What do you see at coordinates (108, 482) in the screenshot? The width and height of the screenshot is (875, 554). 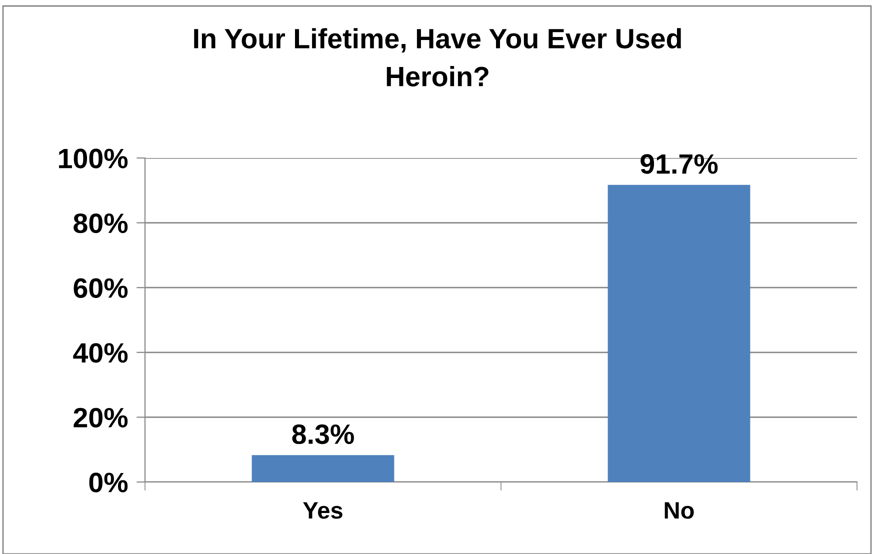 I see `y-tick-label: 0%` at bounding box center [108, 482].